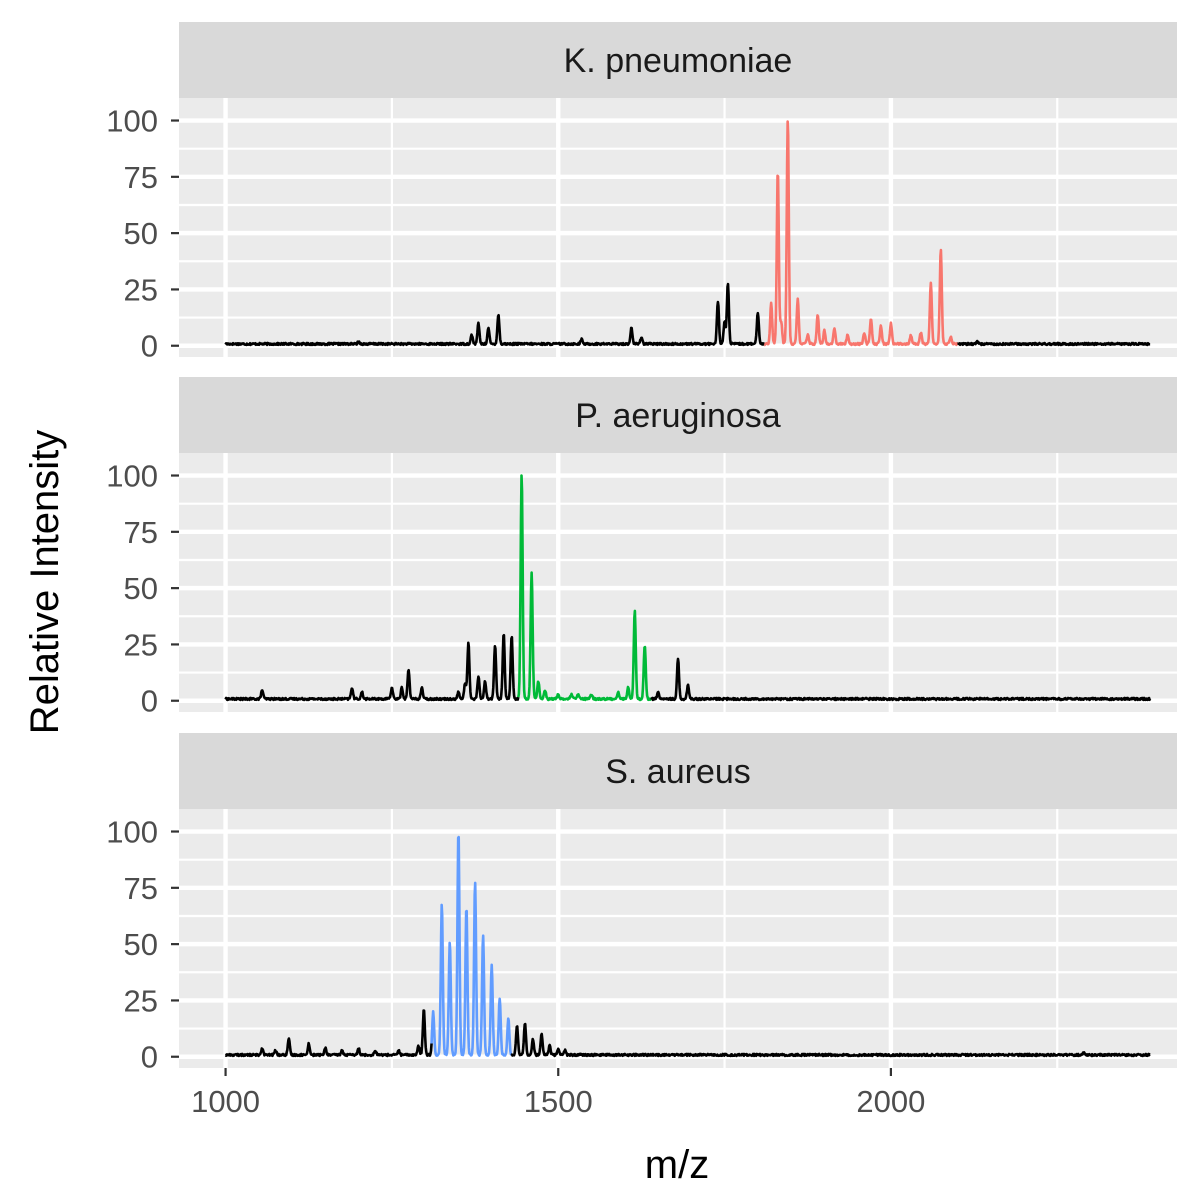 This screenshot has width=1200, height=1200. Describe the element at coordinates (890, 1101) in the screenshot. I see `x-tick-label: 2000` at that location.